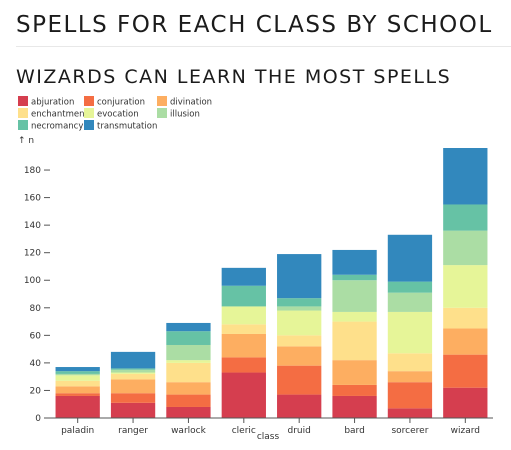 Image resolution: width=511 pixels, height=450 pixels. I want to click on y-tick-label: 120, so click(32, 254).